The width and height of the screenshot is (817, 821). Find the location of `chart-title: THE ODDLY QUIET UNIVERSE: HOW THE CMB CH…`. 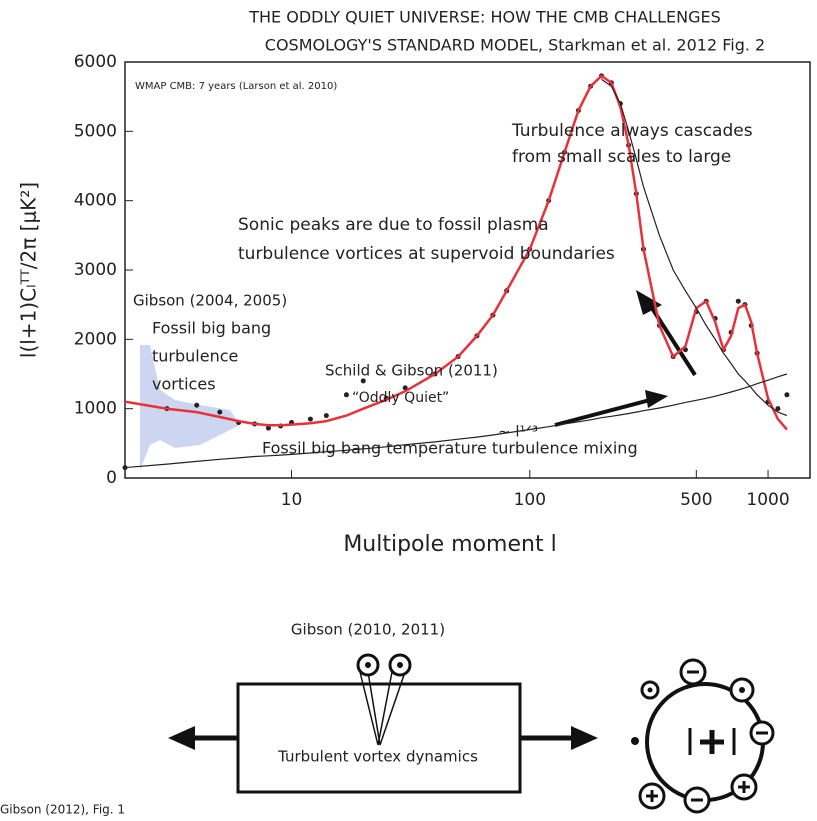

chart-title: THE ODDLY QUIET UNIVERSE: HOW THE CMB CH… is located at coordinates (484, 17).